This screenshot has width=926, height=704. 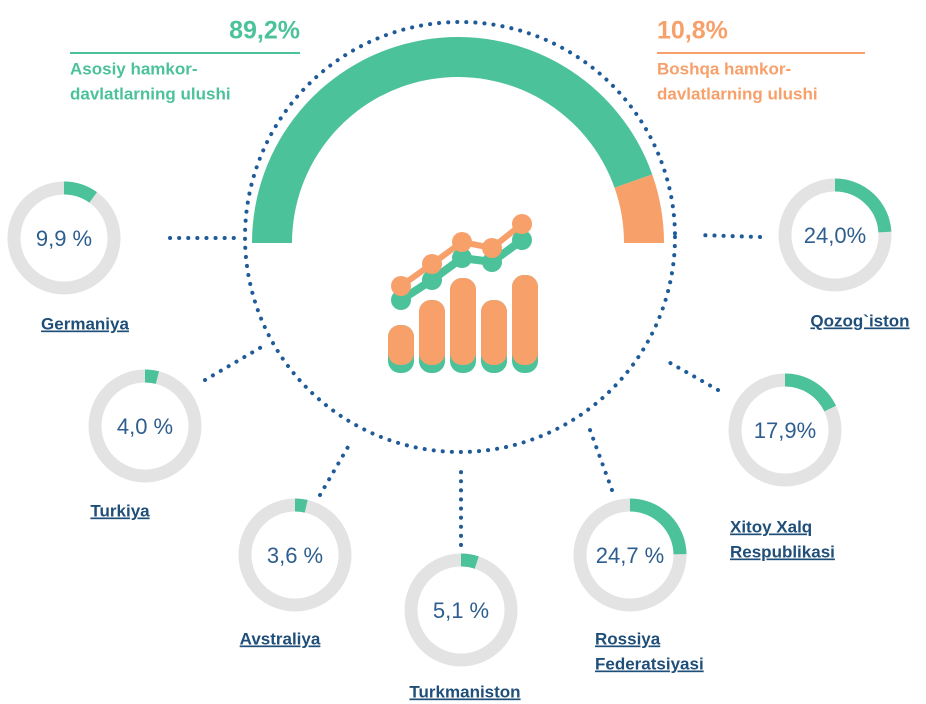 I want to click on chart-icon, so click(x=463, y=293).